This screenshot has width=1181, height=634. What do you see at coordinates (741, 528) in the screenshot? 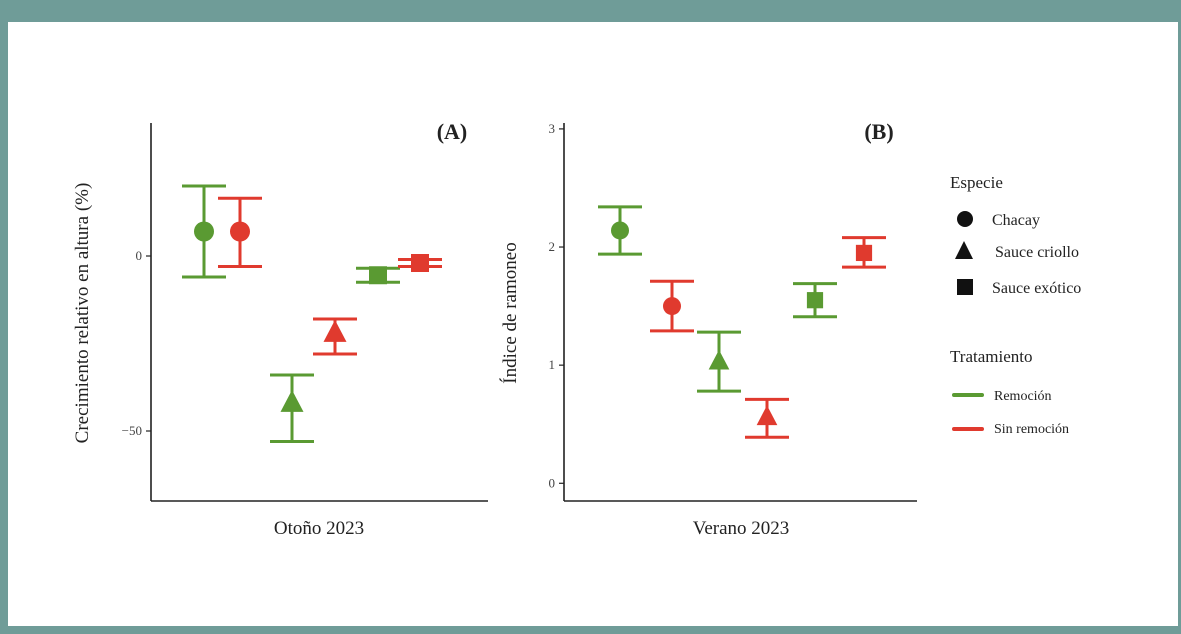
I see `panel-b-x-category: Verano 2023` at bounding box center [741, 528].